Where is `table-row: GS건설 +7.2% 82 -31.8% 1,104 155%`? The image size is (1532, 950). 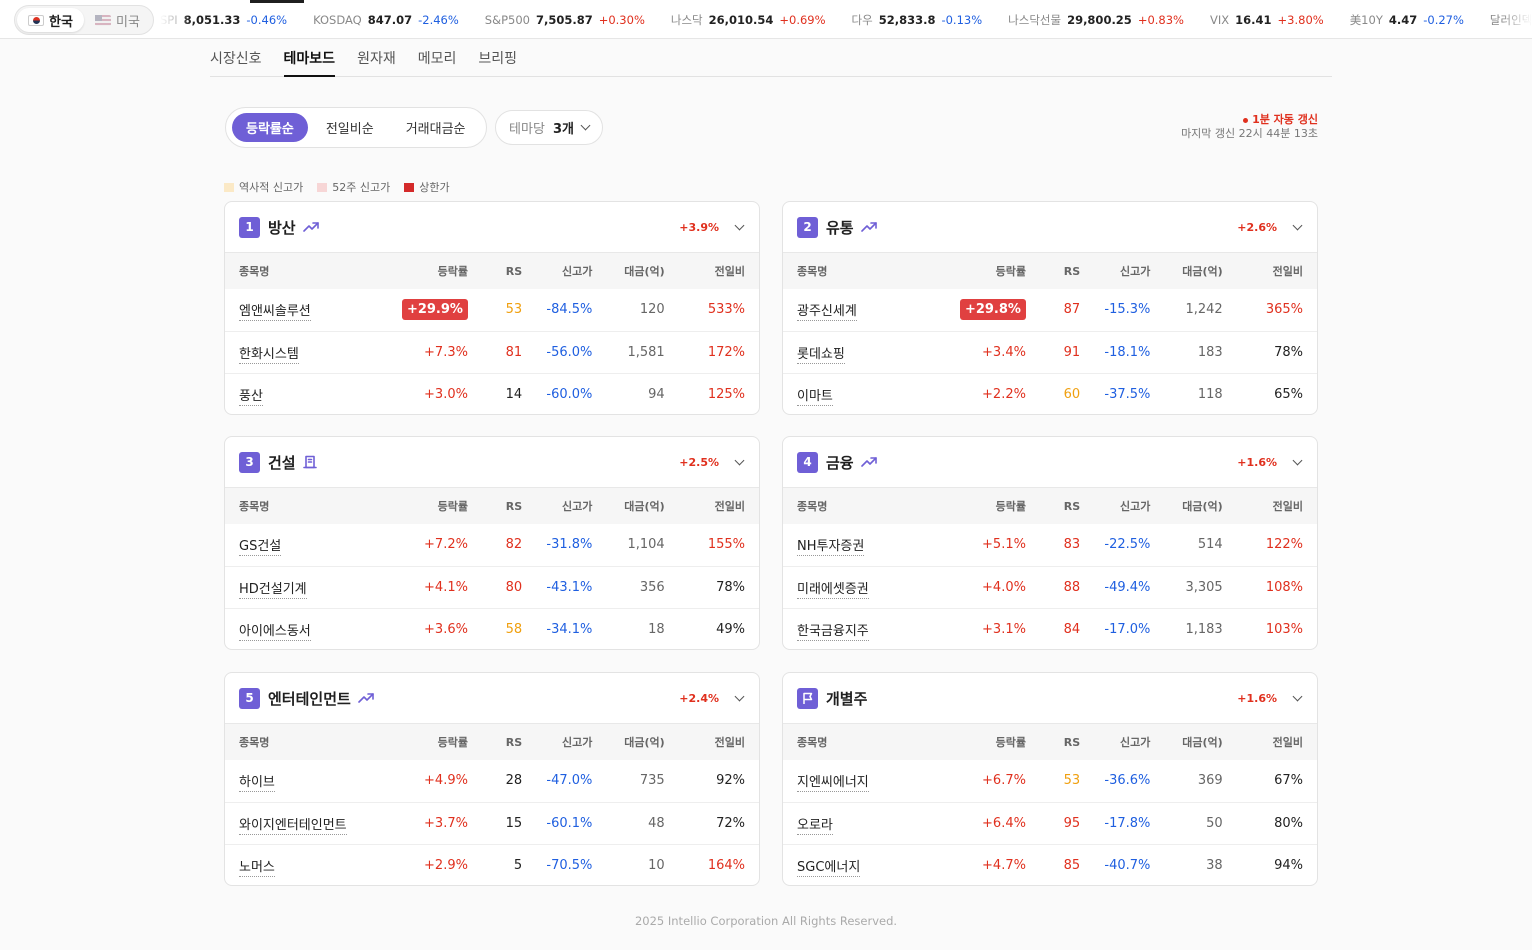
table-row: GS건설 +7.2% 82 -31.8% 1,104 155% is located at coordinates (492, 545).